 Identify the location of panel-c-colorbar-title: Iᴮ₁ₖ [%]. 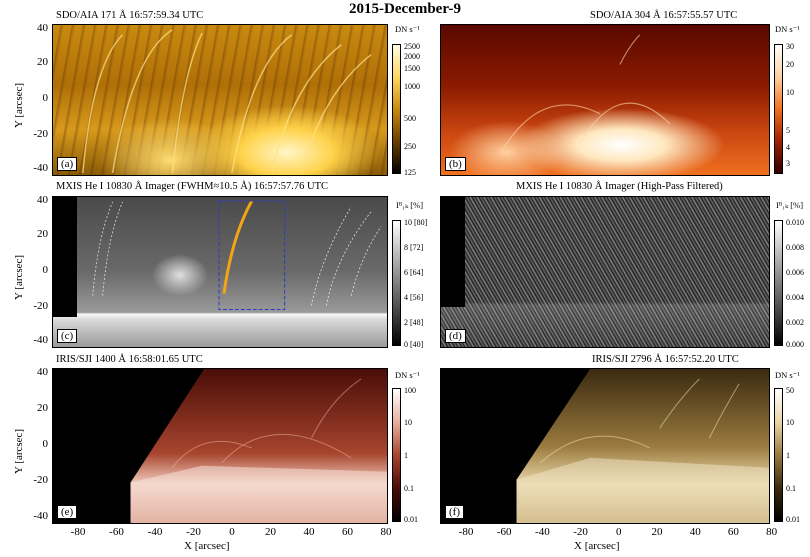
(410, 205).